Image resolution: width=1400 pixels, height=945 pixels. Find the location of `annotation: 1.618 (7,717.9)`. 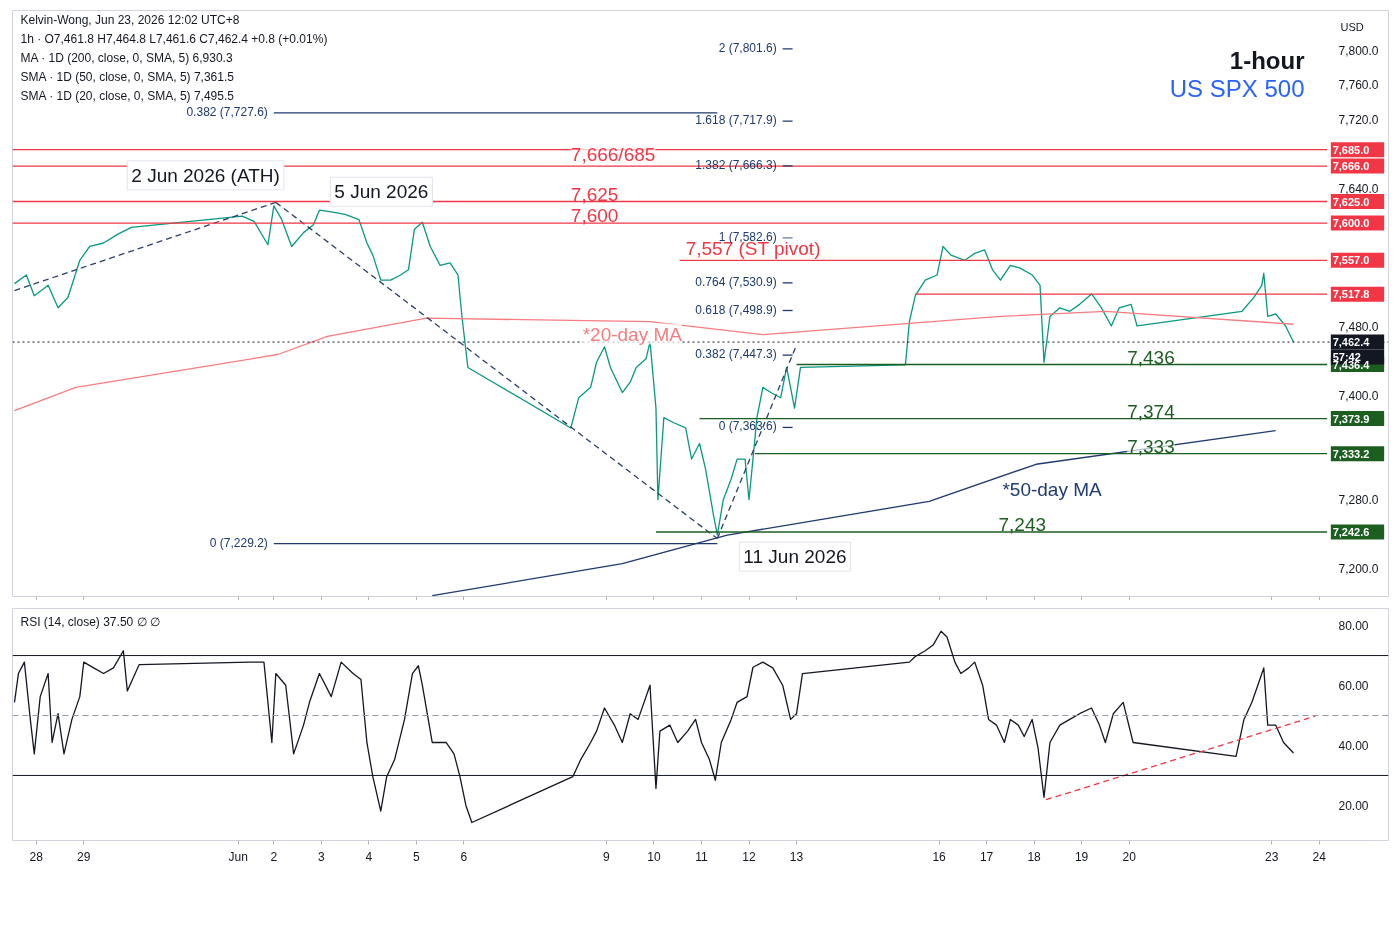

annotation: 1.618 (7,717.9) is located at coordinates (736, 120).